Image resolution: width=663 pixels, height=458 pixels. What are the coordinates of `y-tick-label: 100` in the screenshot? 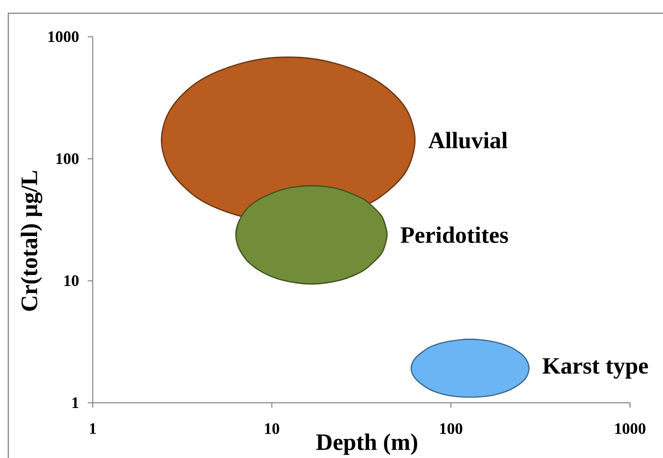 It's located at (67, 158).